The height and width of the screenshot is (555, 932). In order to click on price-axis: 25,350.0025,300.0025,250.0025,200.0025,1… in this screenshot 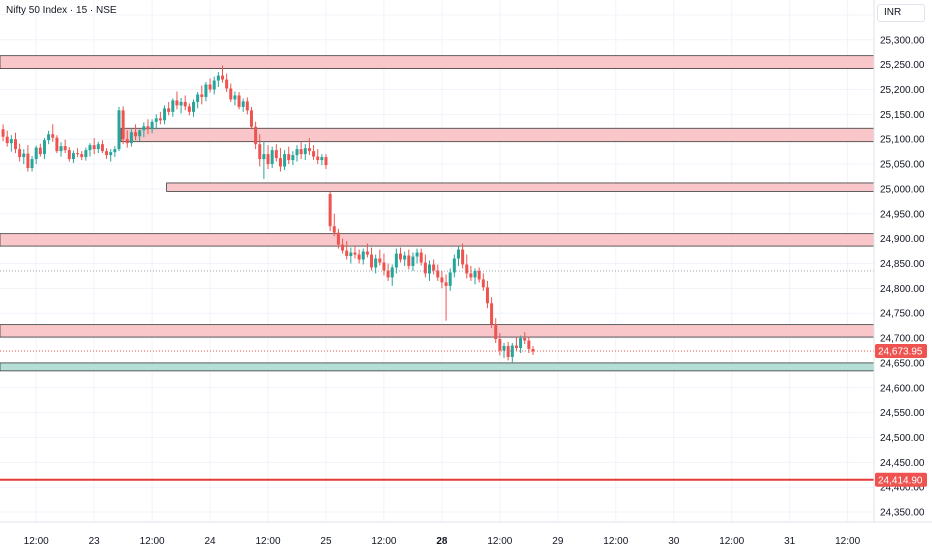, I will do `click(902, 264)`.